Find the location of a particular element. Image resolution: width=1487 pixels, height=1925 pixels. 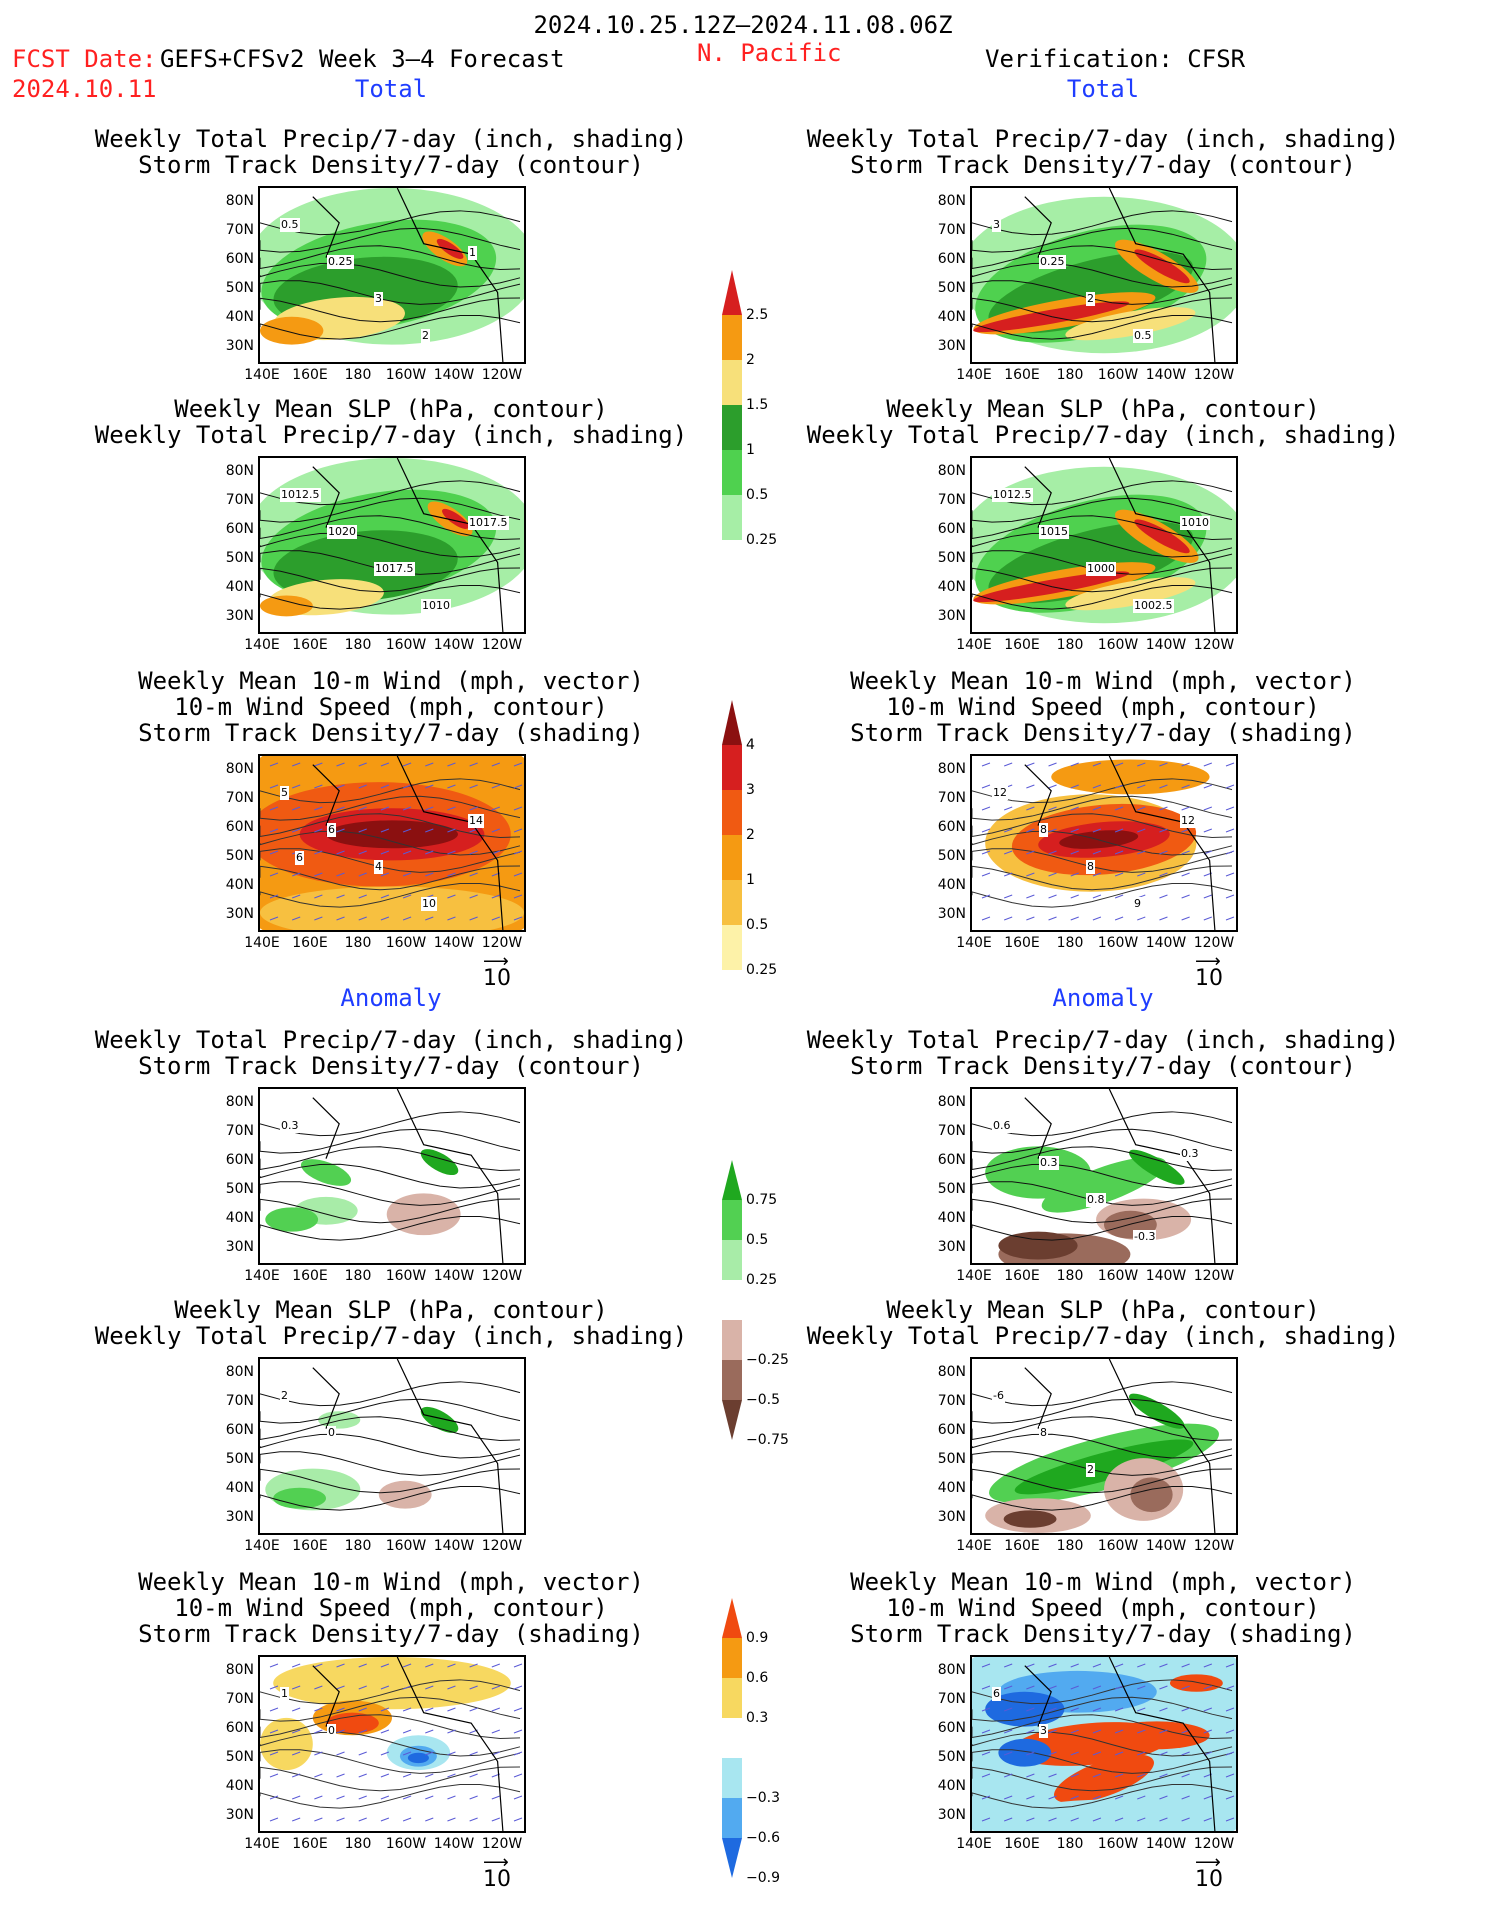

panel-r6-left-map-svg is located at coordinates (391, 1744).